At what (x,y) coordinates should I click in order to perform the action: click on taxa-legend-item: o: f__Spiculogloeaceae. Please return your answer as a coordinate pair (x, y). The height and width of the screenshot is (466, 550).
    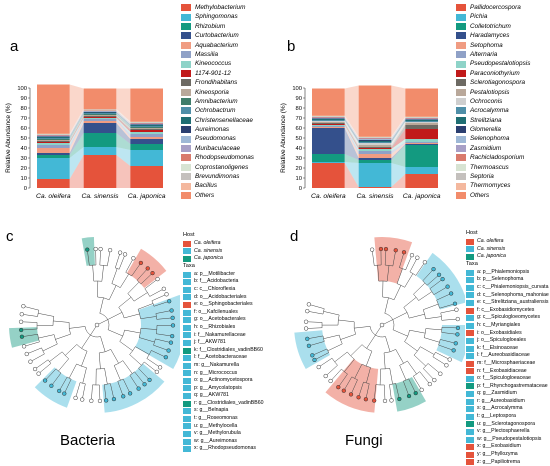
    Looking at the image, I should click on (507, 379).